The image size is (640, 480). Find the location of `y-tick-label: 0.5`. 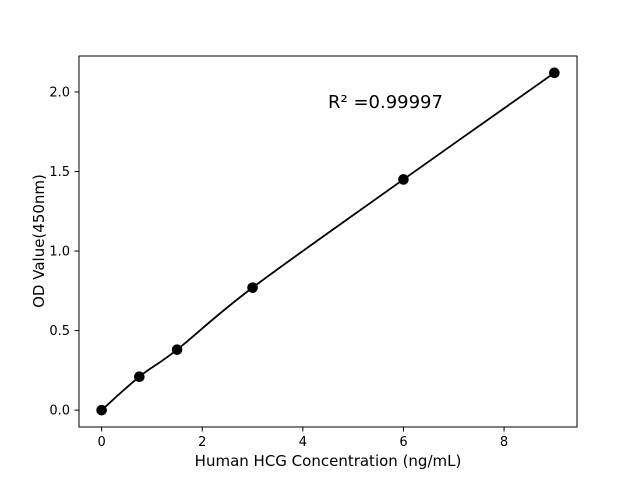

y-tick-label: 0.5 is located at coordinates (59, 331).